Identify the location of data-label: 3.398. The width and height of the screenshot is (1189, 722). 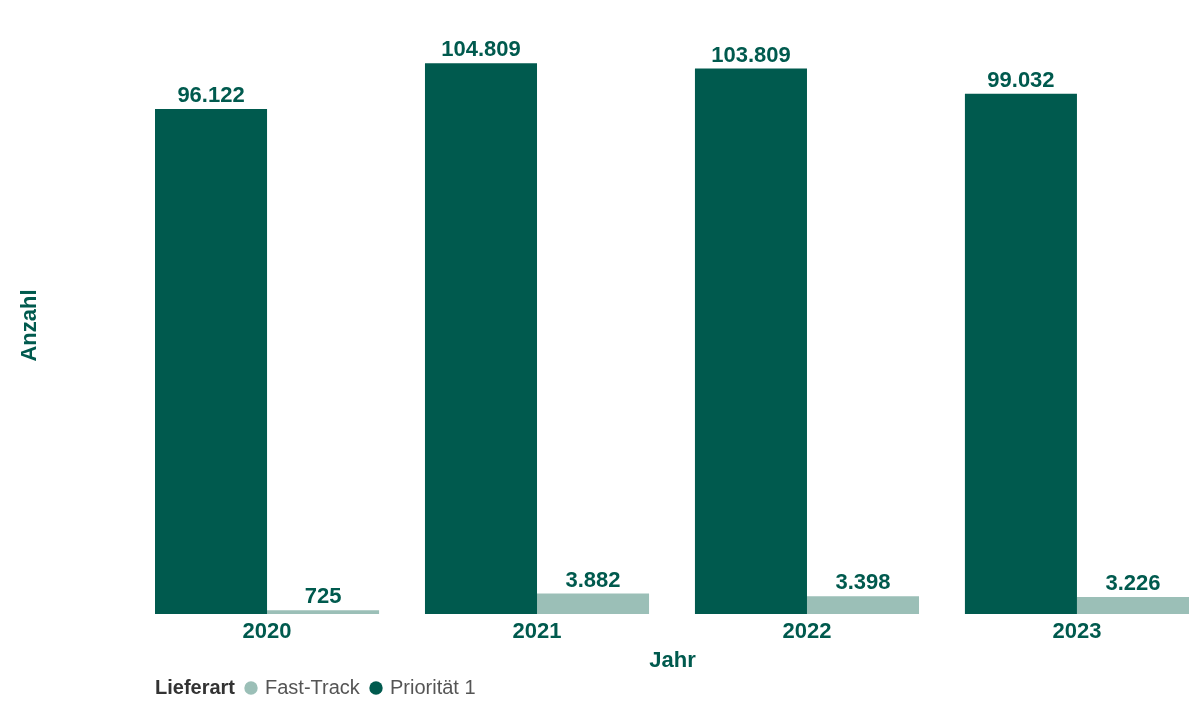
(863, 582).